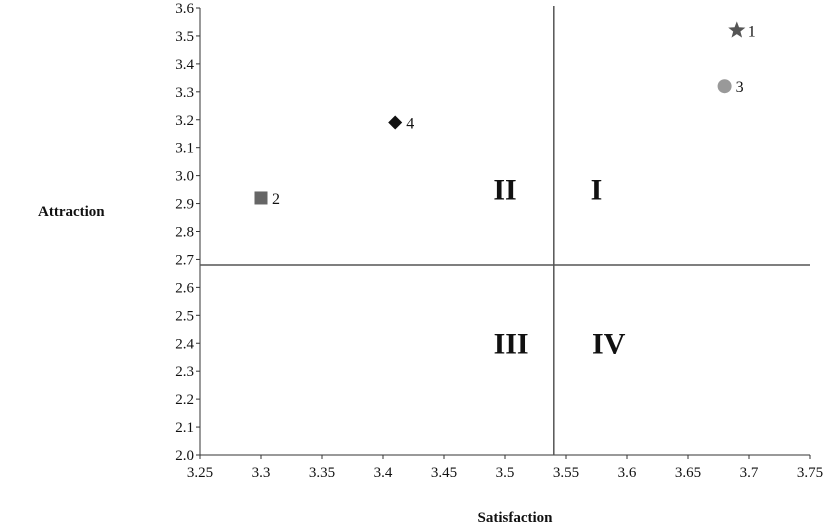 The image size is (827, 531). I want to click on y-axis-title: Attraction, so click(71, 212).